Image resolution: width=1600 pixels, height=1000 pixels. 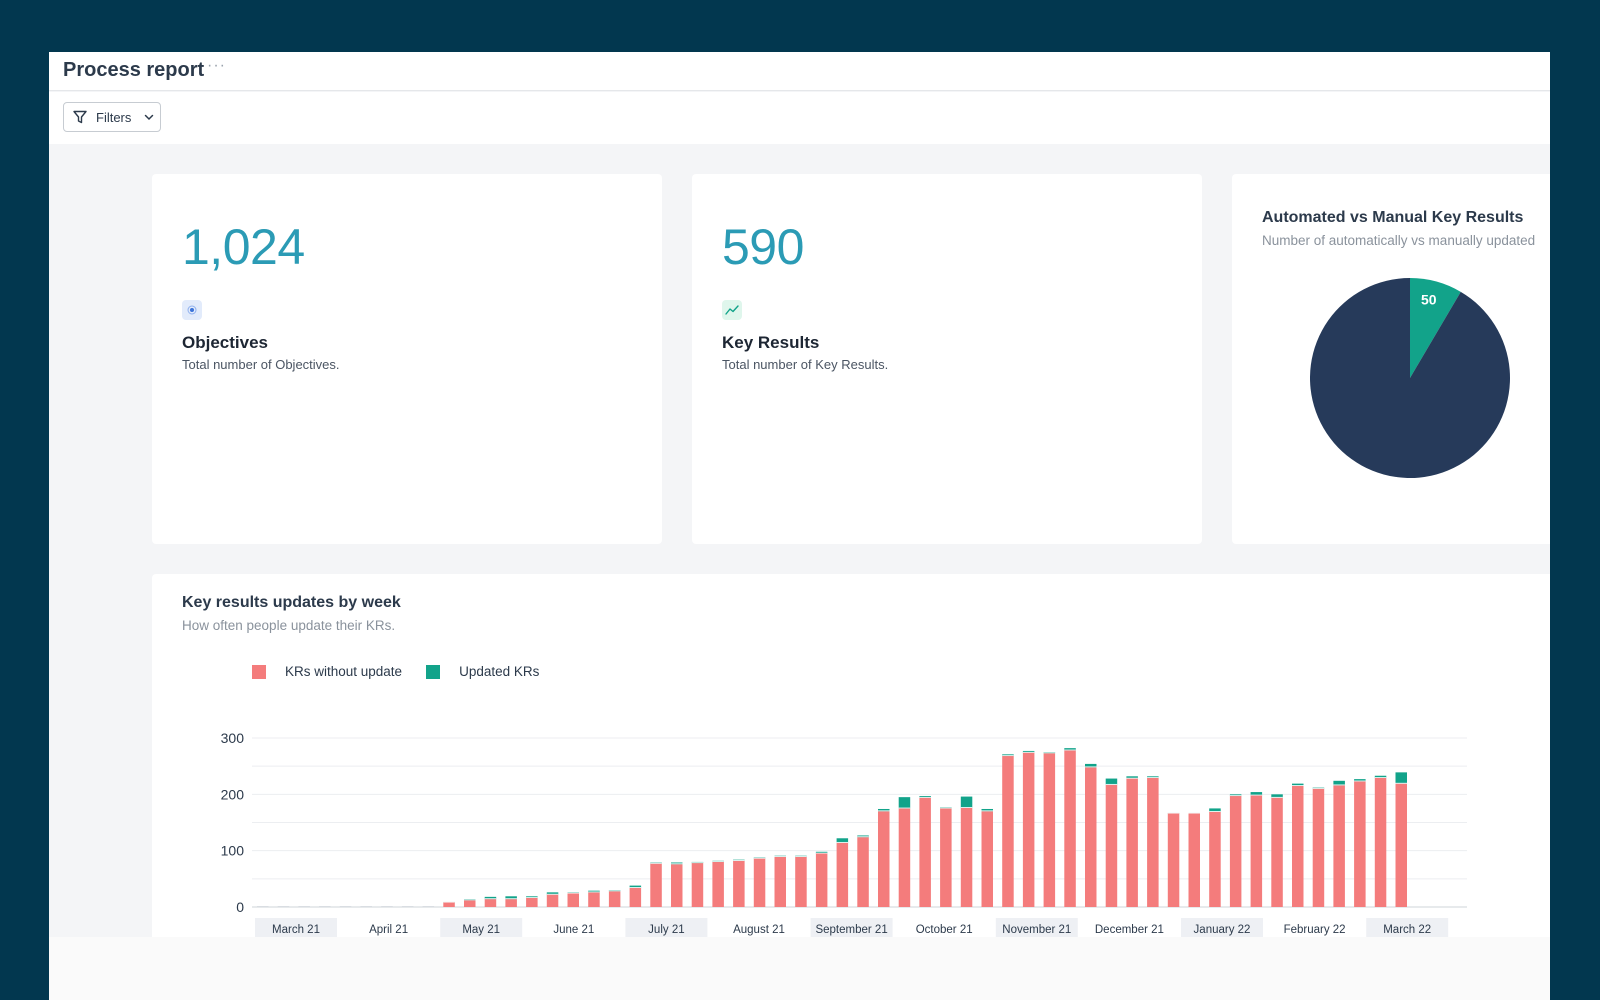 What do you see at coordinates (482, 671) in the screenshot?
I see `legend-item-updated: Updated KRs` at bounding box center [482, 671].